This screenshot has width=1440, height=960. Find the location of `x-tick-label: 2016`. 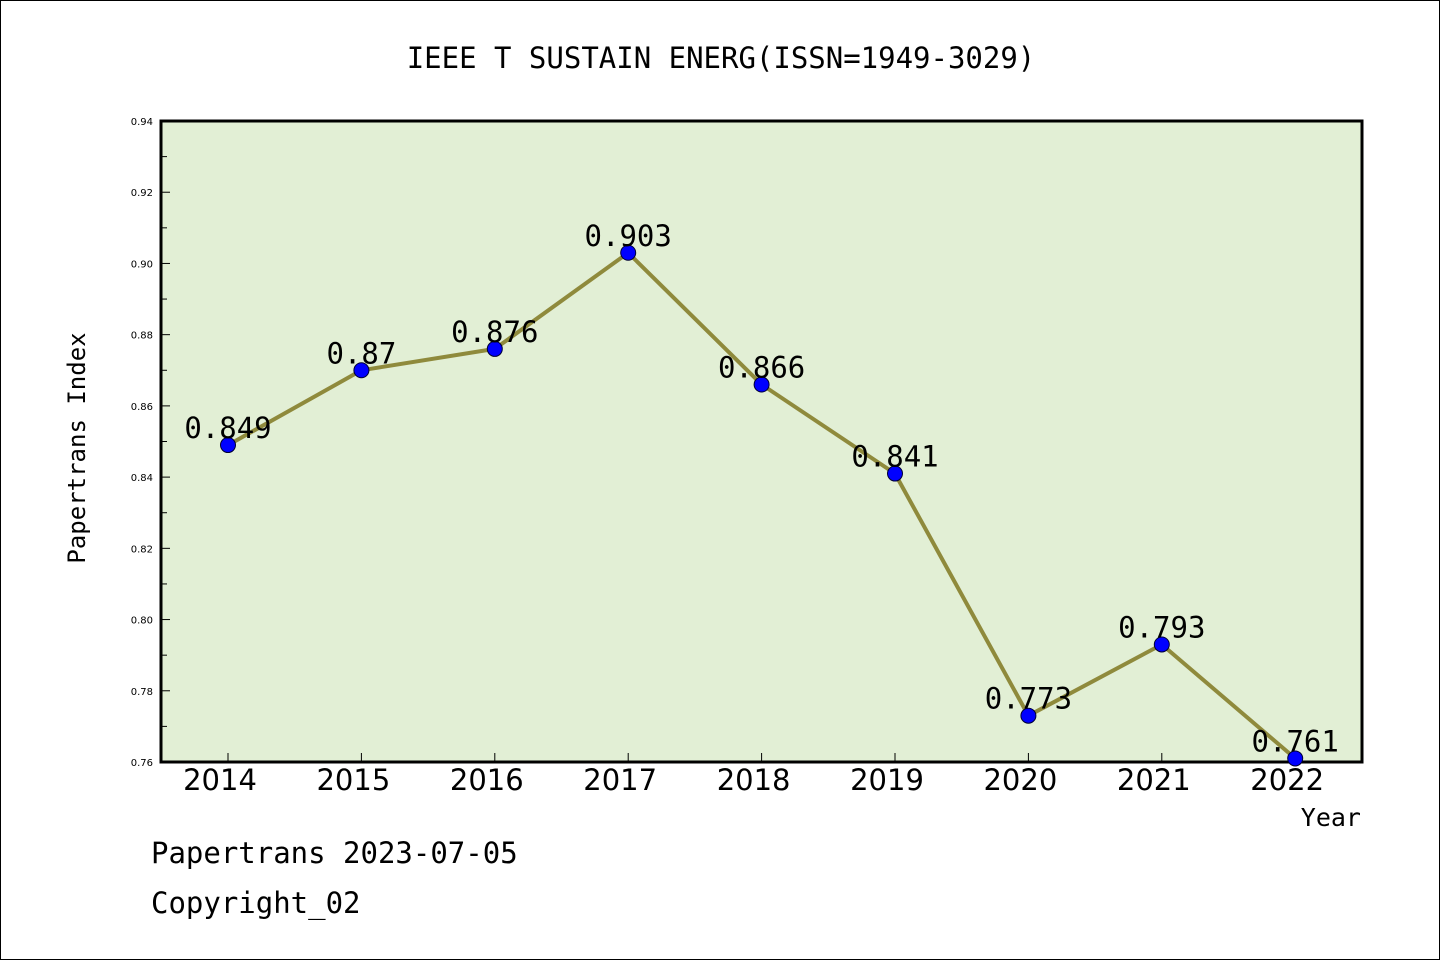

x-tick-label: 2016 is located at coordinates (487, 780).